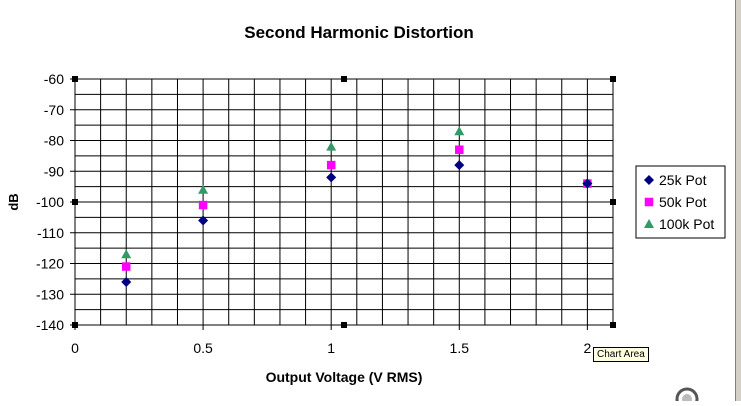 Image resolution: width=741 pixels, height=406 pixels. What do you see at coordinates (686, 224) in the screenshot?
I see `legend-entry-label: 100k Pot` at bounding box center [686, 224].